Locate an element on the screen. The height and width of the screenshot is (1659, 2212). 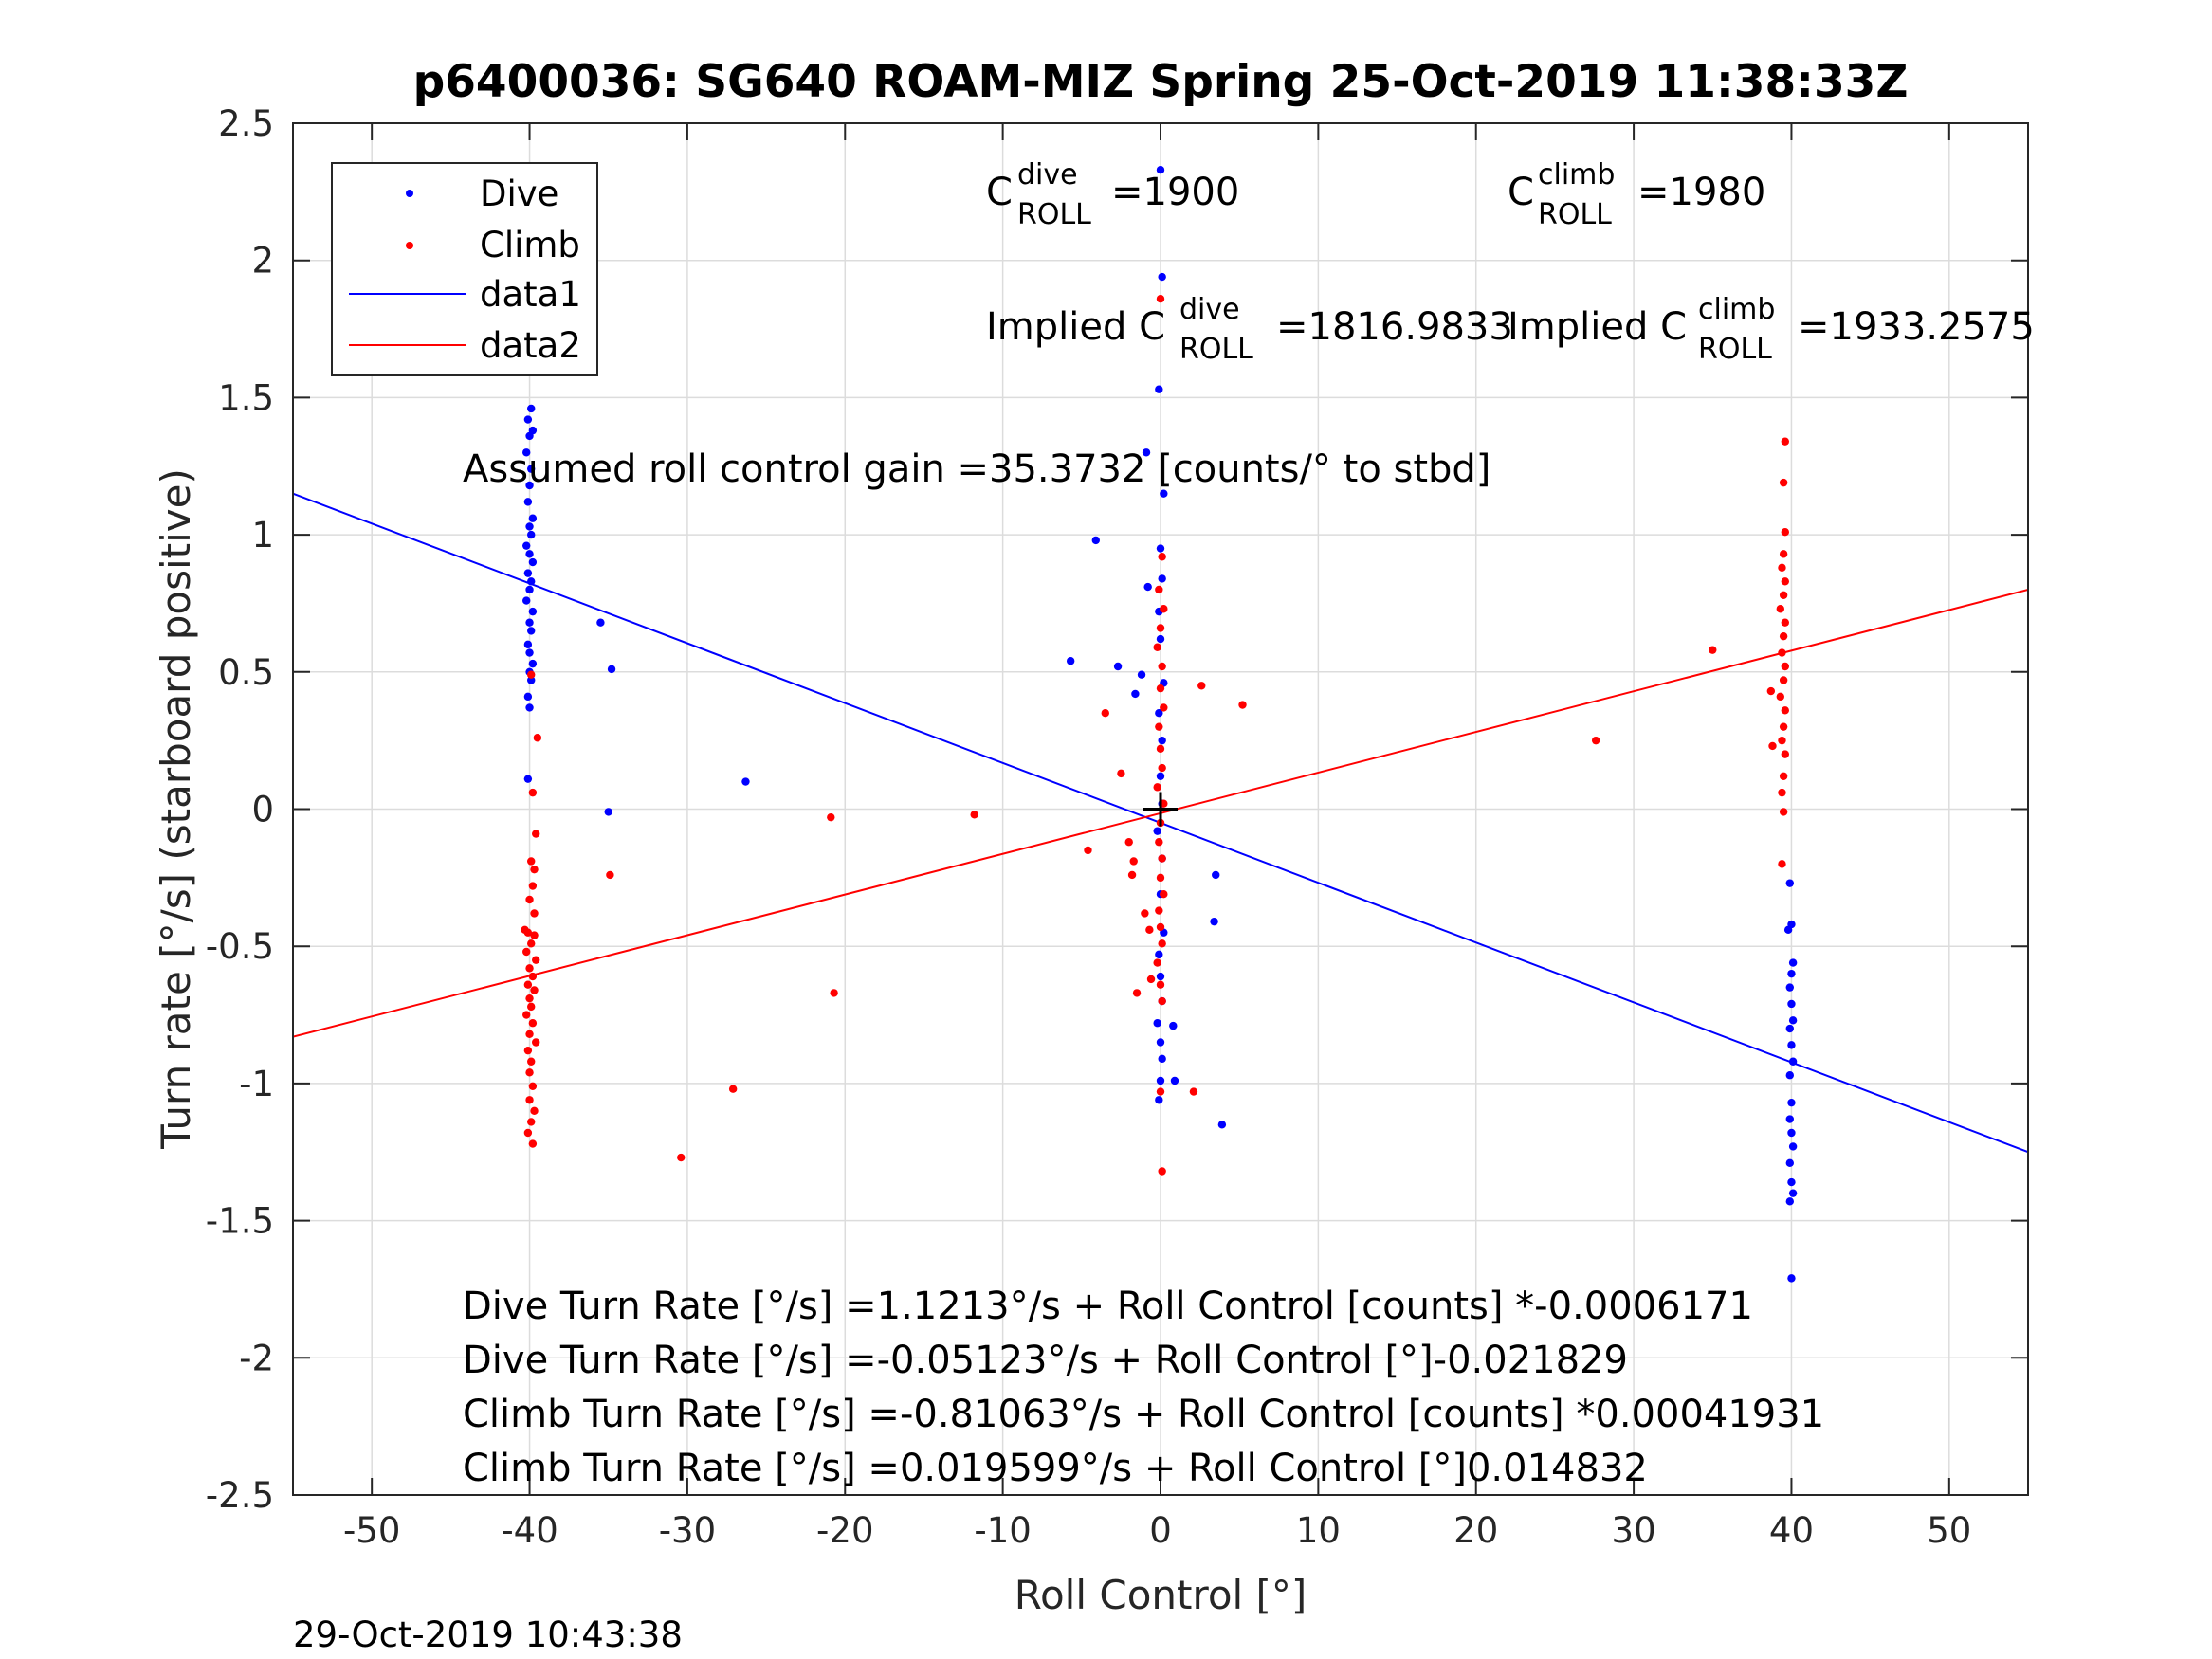
y-tick-label: 0.5 is located at coordinates (246, 672).